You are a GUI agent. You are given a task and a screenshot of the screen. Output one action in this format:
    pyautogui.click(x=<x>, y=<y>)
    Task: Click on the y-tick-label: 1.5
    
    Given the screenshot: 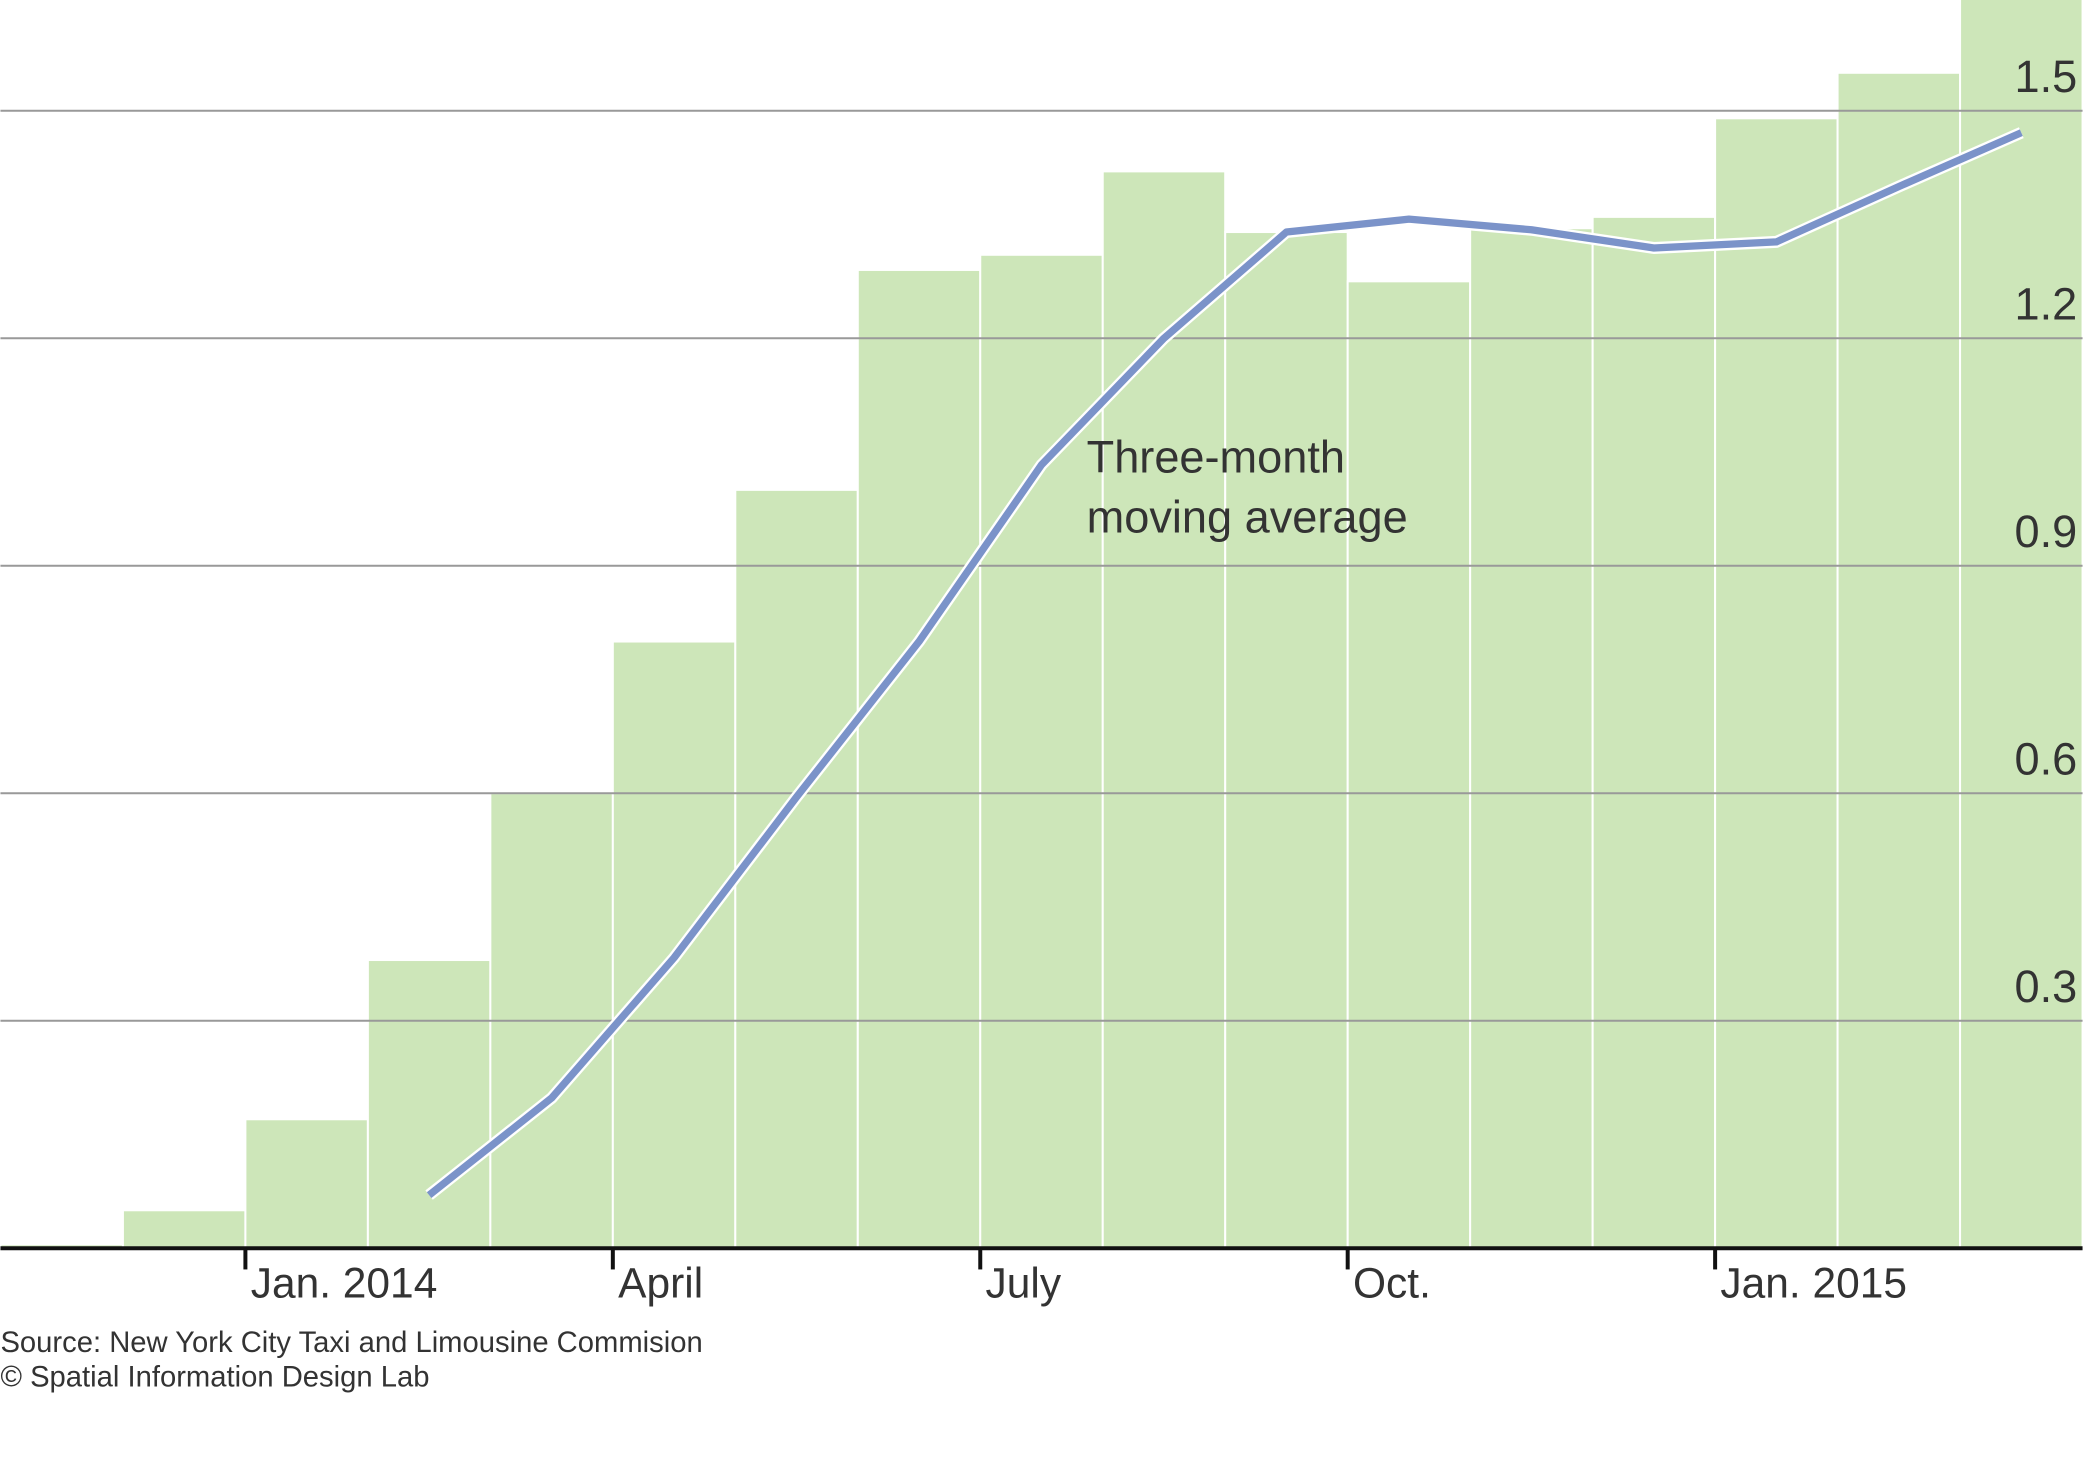 What is the action you would take?
    pyautogui.click(x=2046, y=76)
    